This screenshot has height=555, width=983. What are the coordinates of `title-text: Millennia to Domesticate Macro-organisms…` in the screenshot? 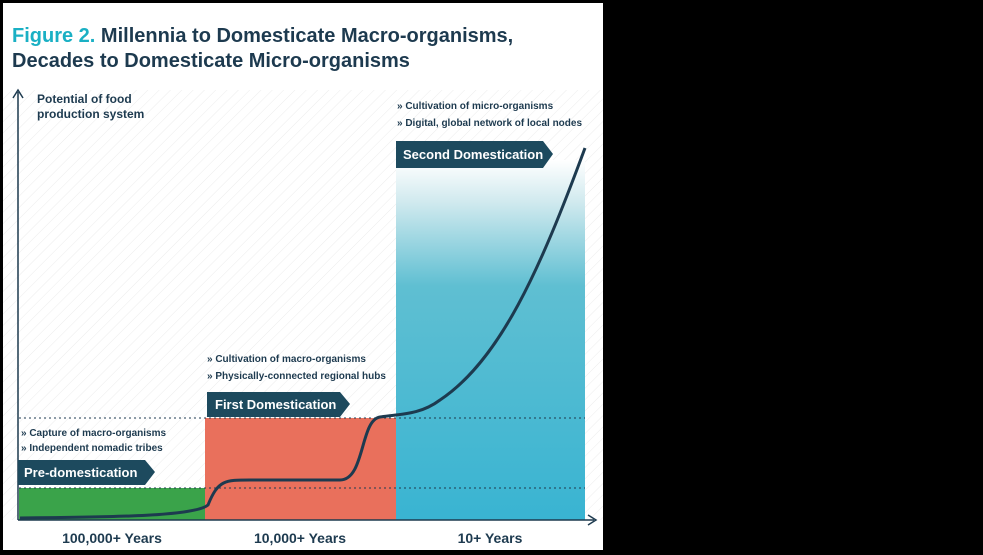 It's located at (307, 36).